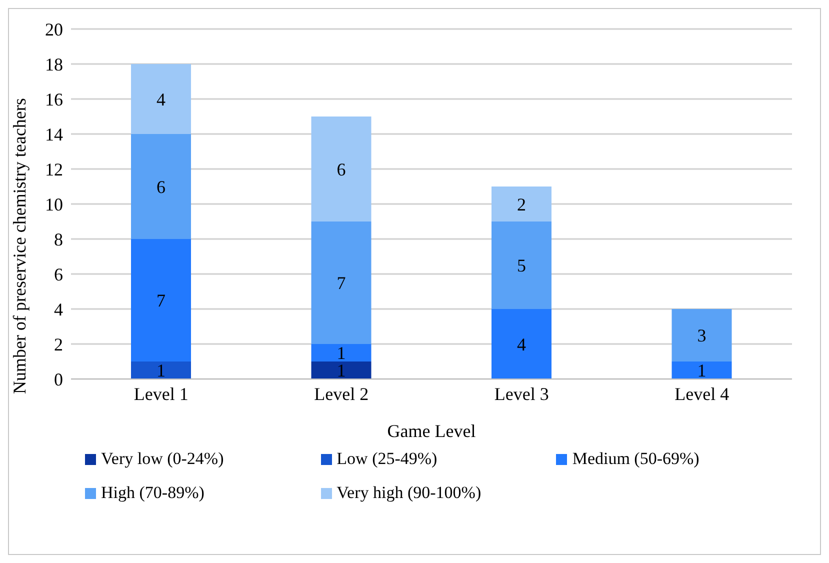  Describe the element at coordinates (636, 459) in the screenshot. I see `legend-label: Medium (50-69%)` at that location.